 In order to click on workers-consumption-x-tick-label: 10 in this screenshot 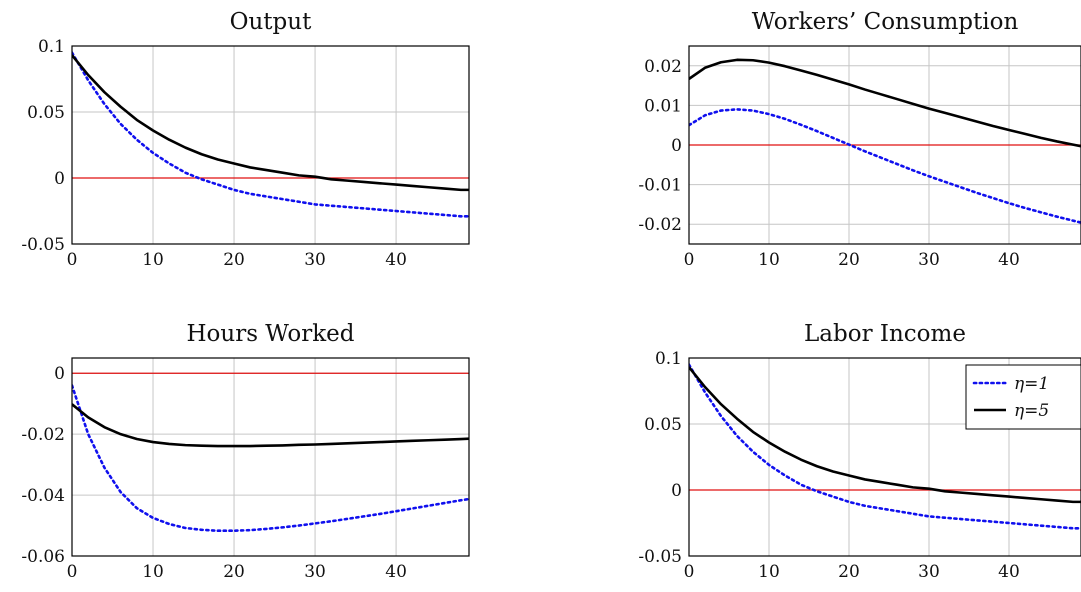, I will do `click(769, 260)`.